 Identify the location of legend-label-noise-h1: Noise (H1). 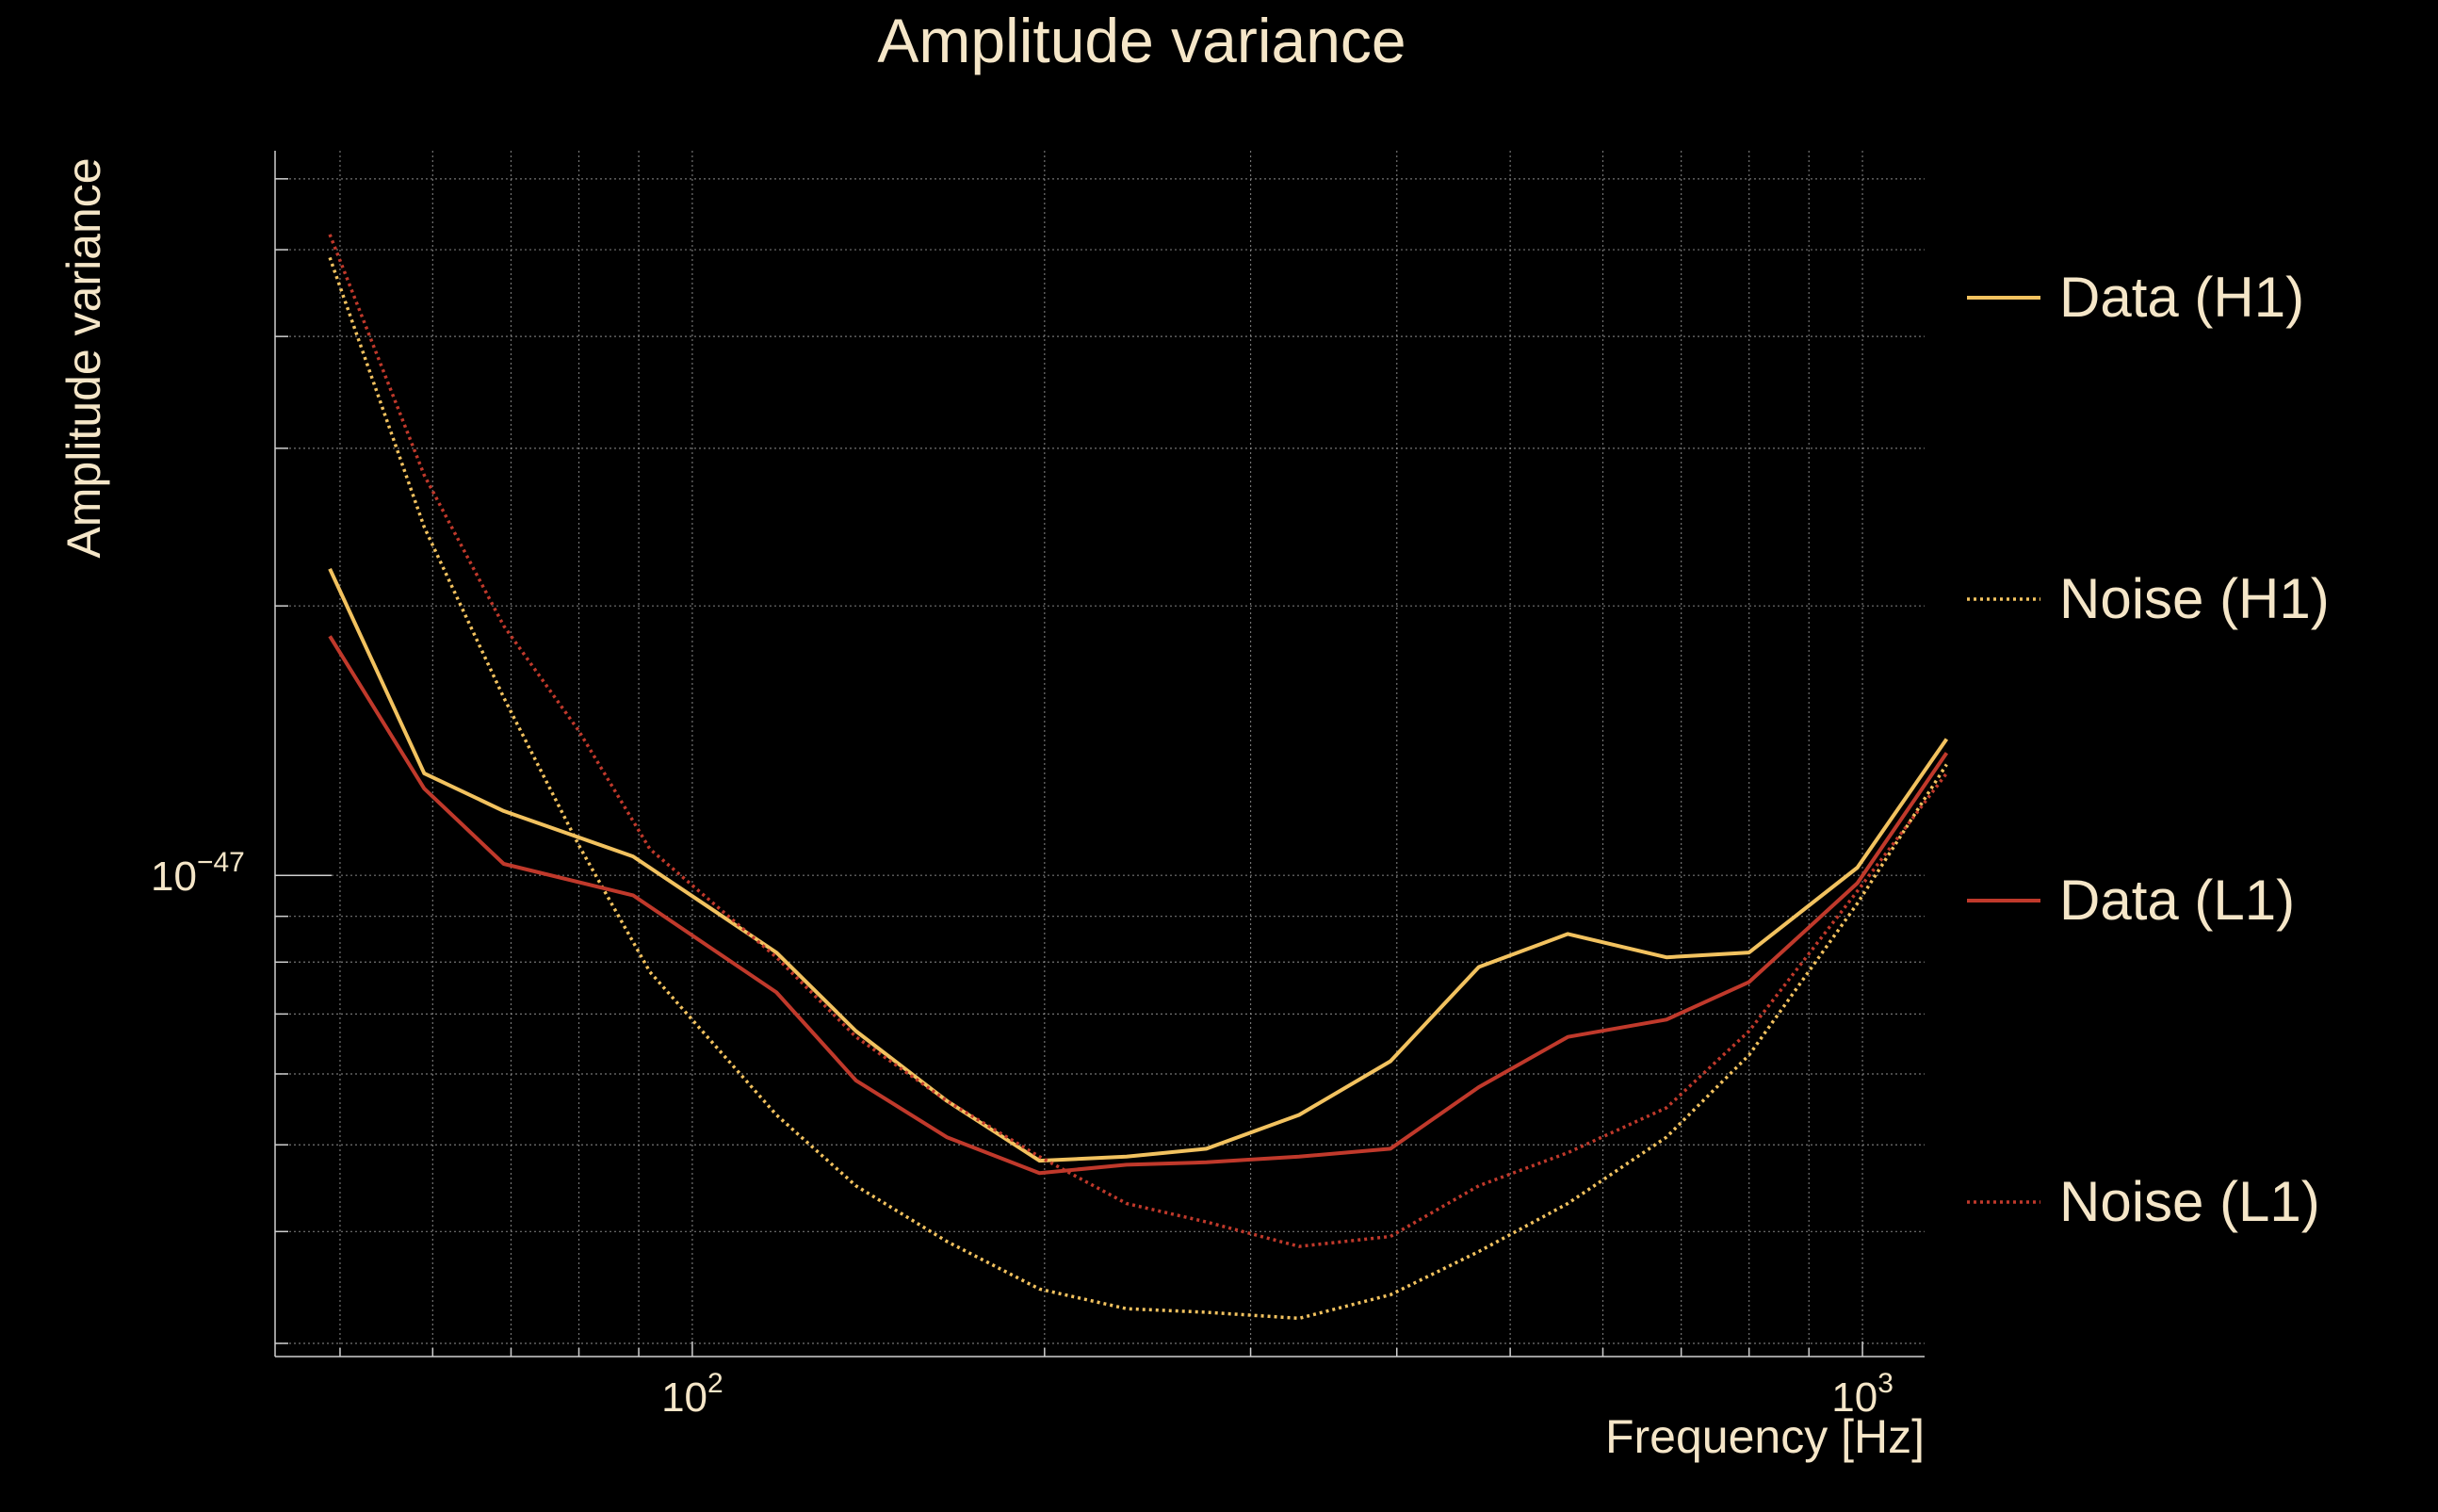
(2194, 598).